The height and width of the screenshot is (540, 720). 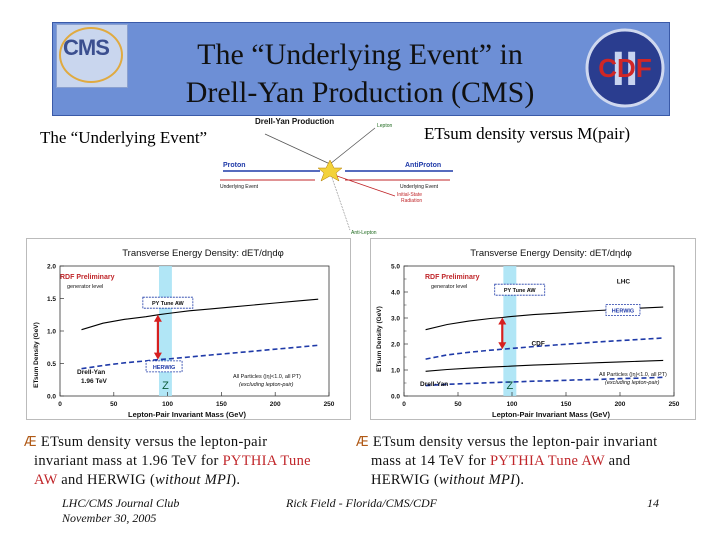 What do you see at coordinates (294, 121) in the screenshot?
I see `diagram-top-label: Drell-Yan Production` at bounding box center [294, 121].